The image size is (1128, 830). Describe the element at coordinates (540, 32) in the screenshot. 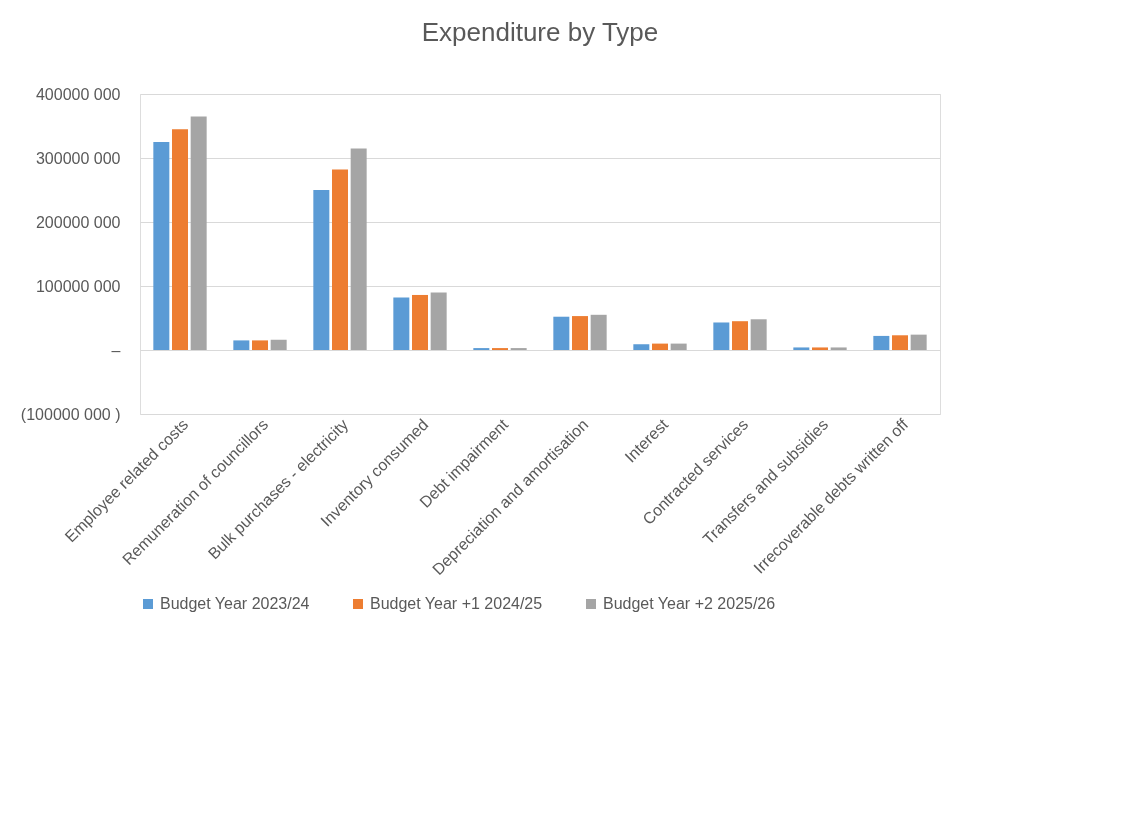

I see `chart-title: Expenditure by Type` at that location.